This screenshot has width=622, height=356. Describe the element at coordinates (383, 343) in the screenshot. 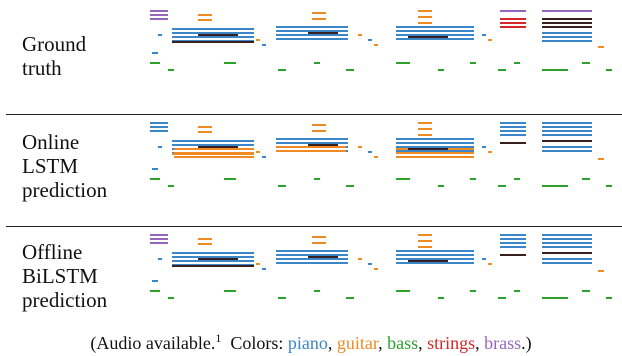

I see `caption-sep: ,` at that location.